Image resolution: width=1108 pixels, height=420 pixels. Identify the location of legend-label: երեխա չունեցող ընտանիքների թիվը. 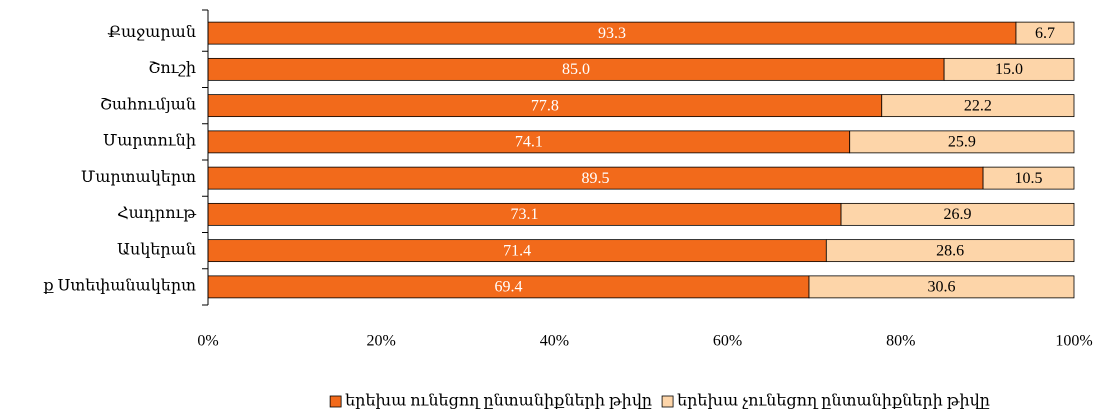
(833, 401).